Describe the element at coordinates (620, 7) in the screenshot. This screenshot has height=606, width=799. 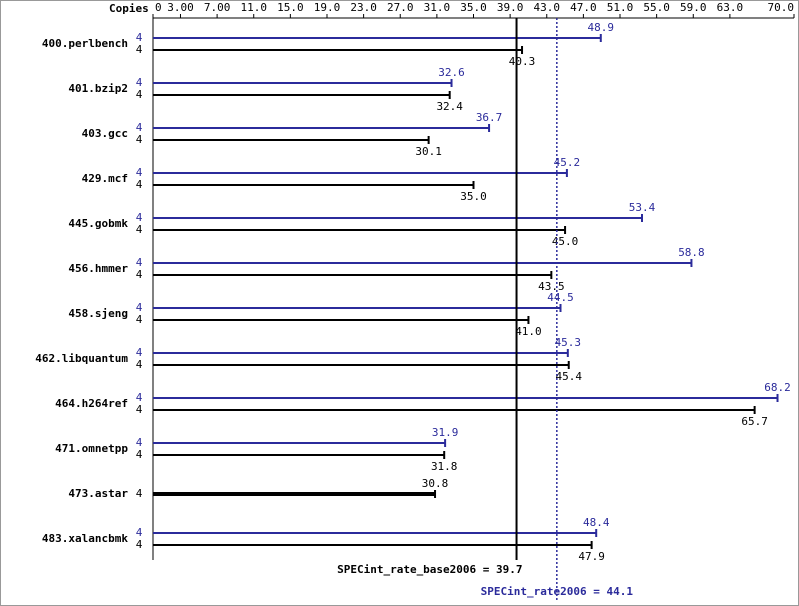
I see `x-tick-label: 51.0` at that location.